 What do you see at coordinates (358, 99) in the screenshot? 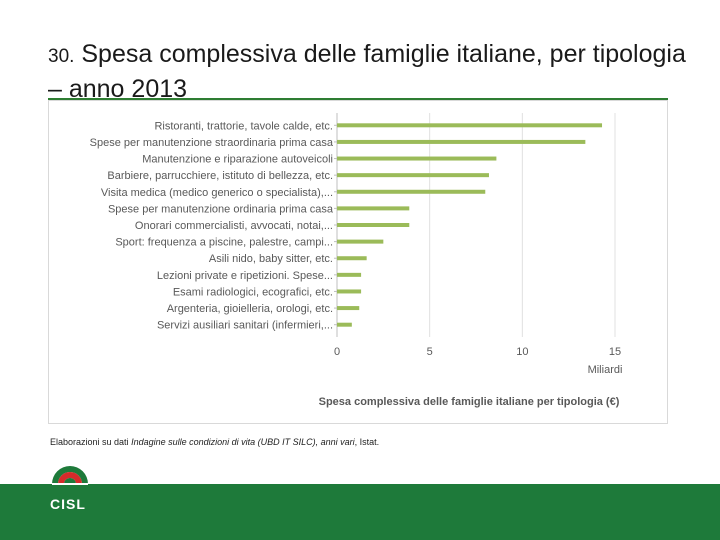
I see `title-underline` at bounding box center [358, 99].